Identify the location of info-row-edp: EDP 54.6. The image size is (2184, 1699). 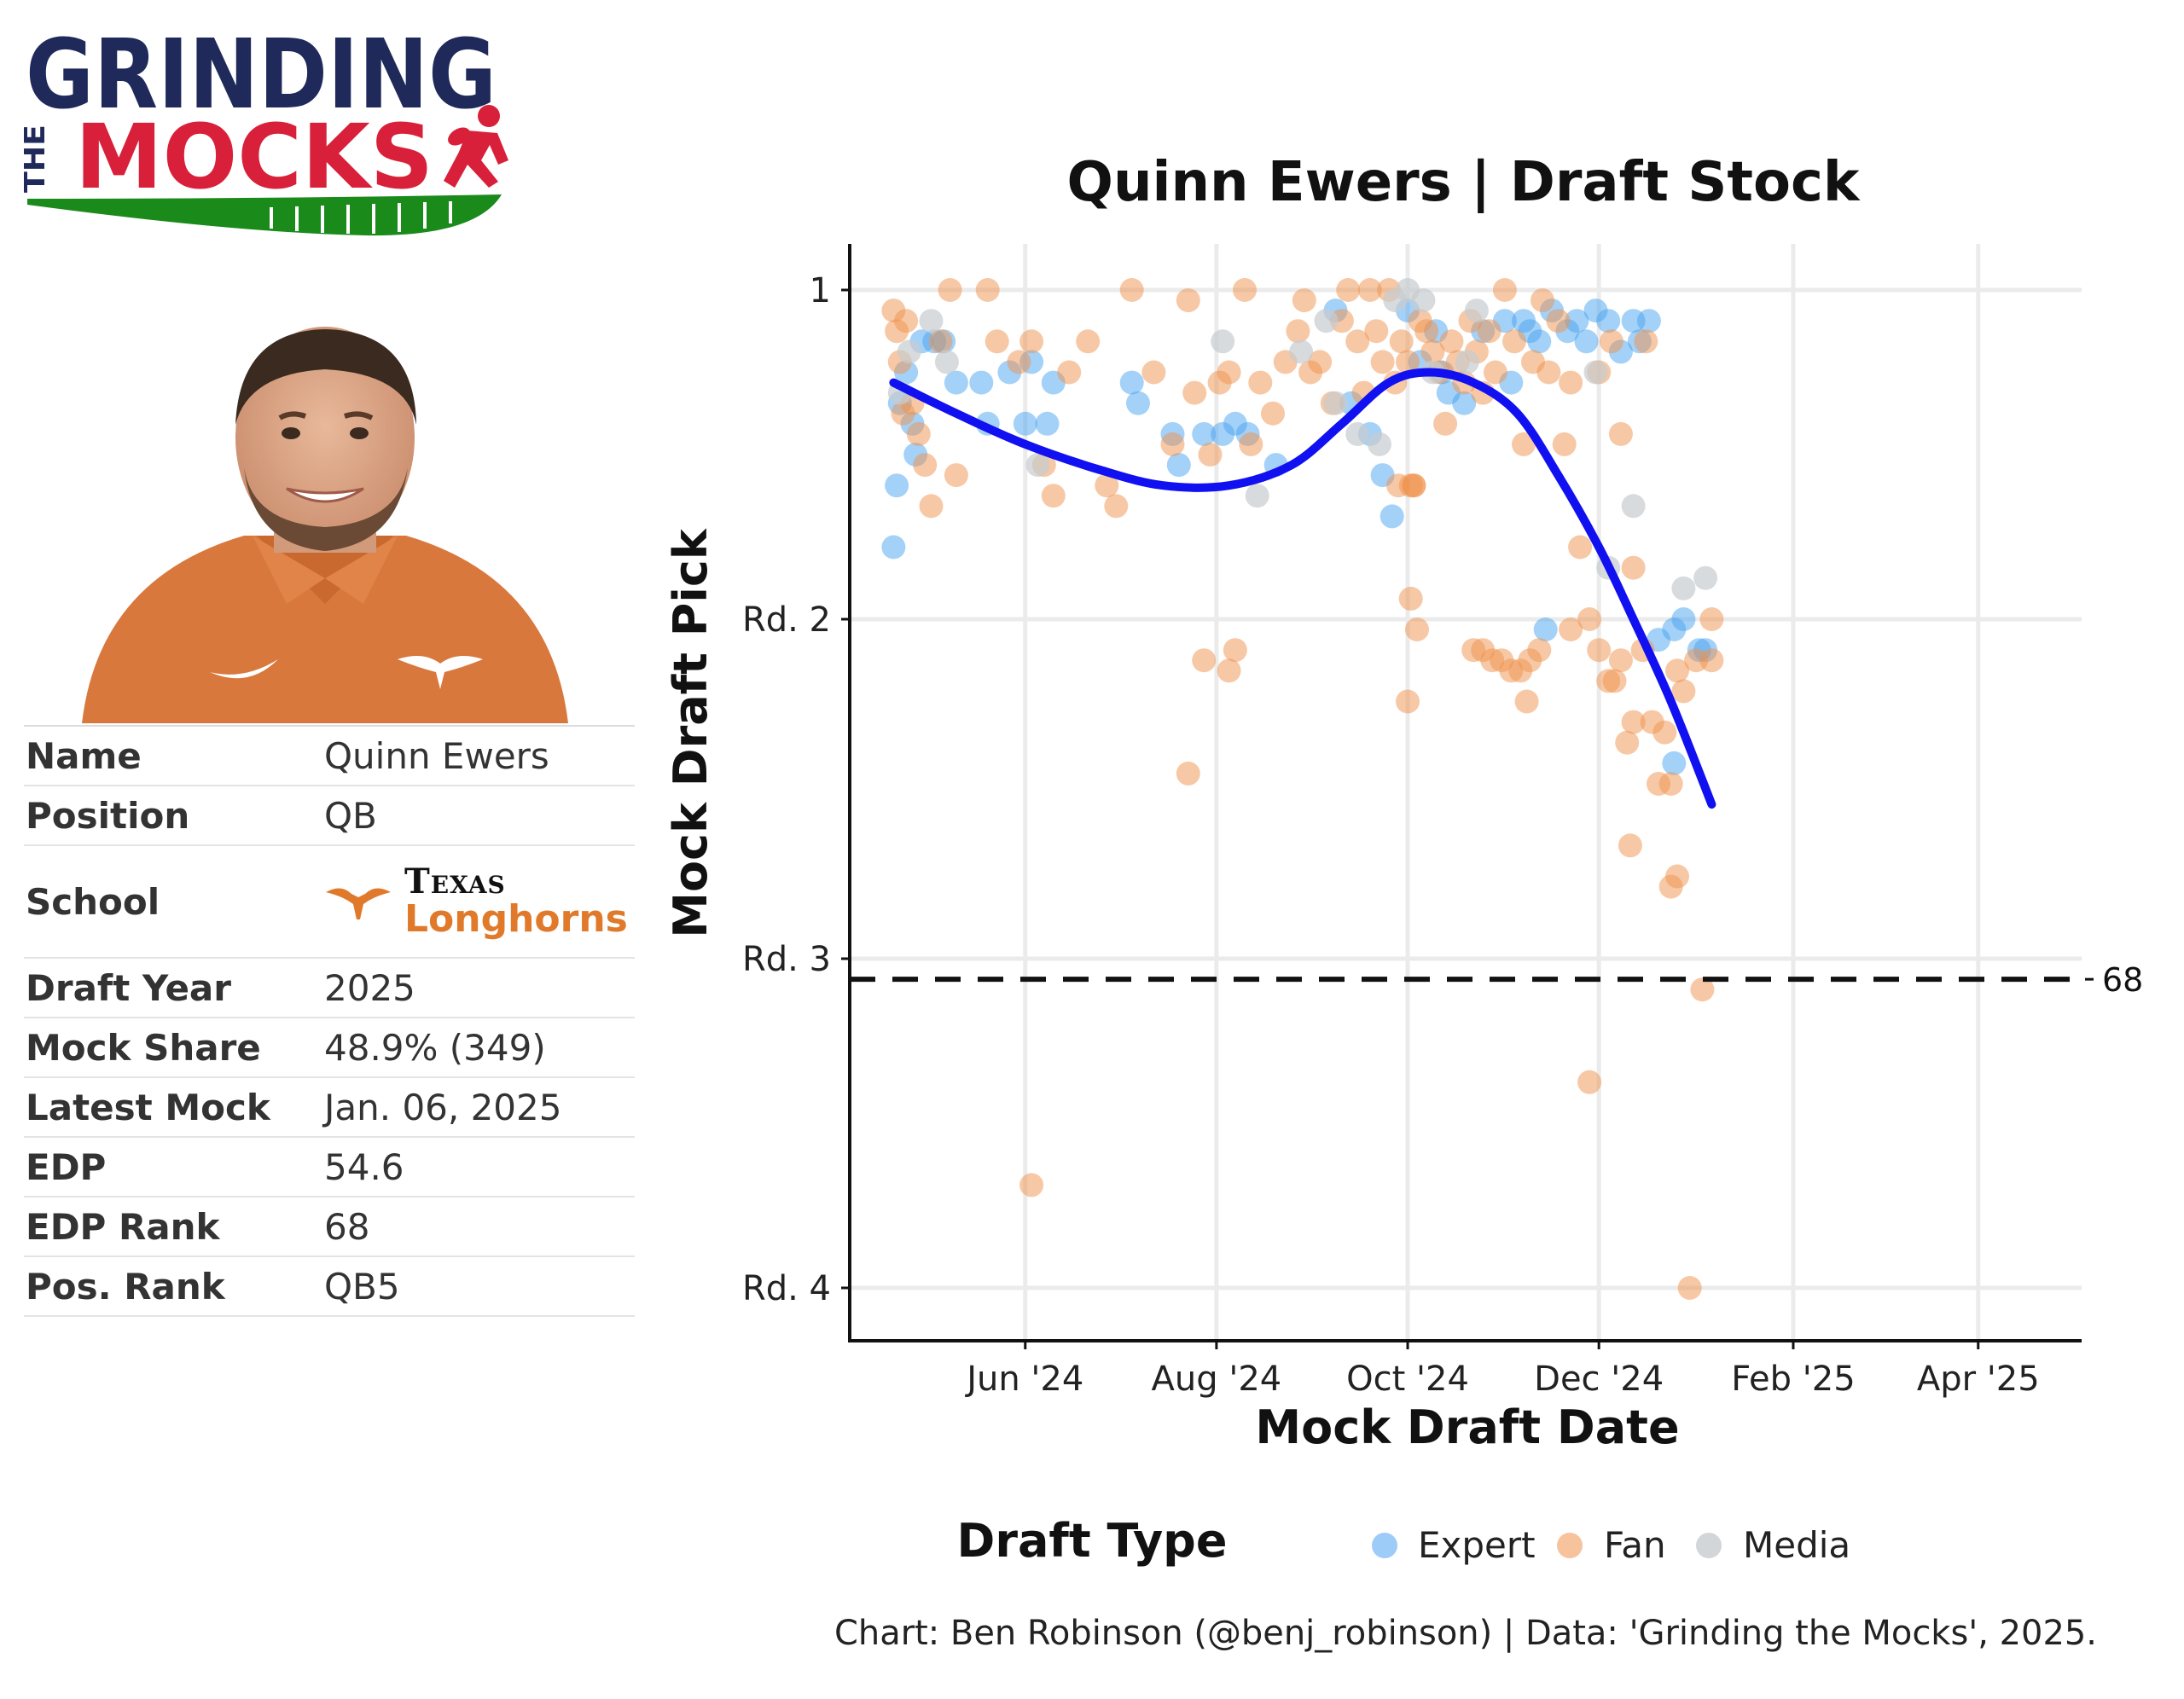
(329, 1167).